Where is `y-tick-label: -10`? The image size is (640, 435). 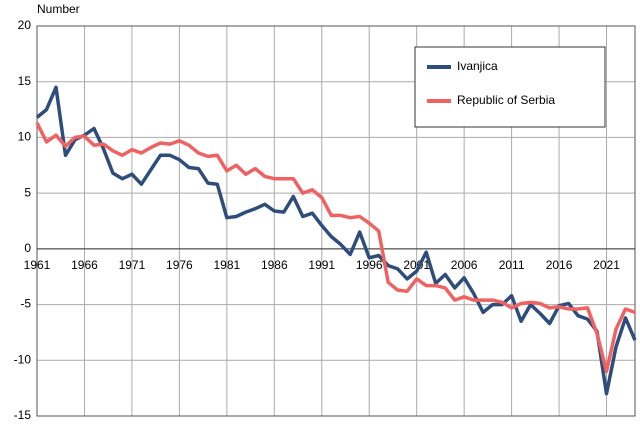 y-tick-label: -10 is located at coordinates (23, 359).